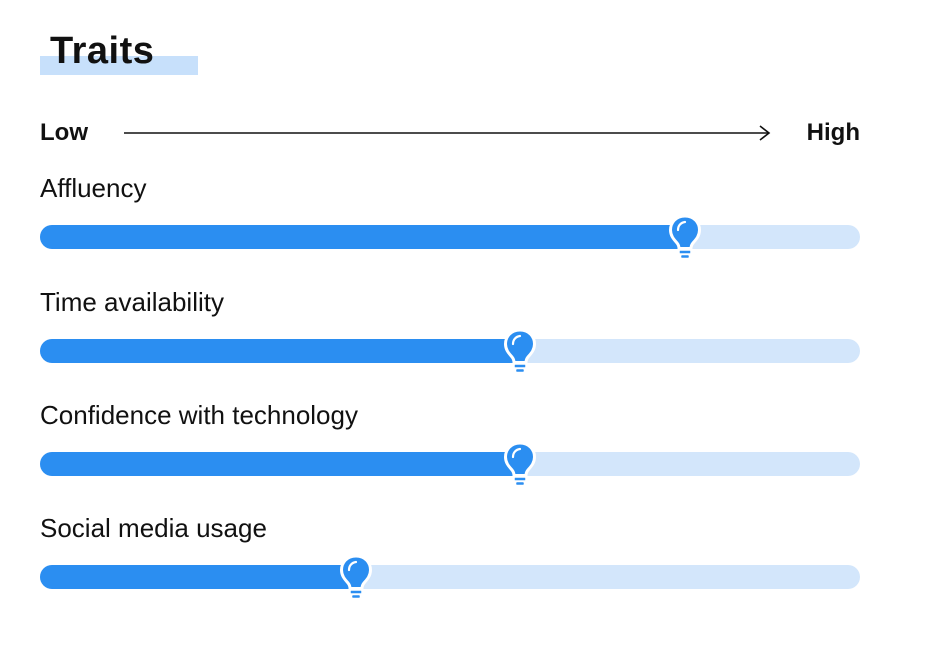  I want to click on page-title: Traits, so click(102, 51).